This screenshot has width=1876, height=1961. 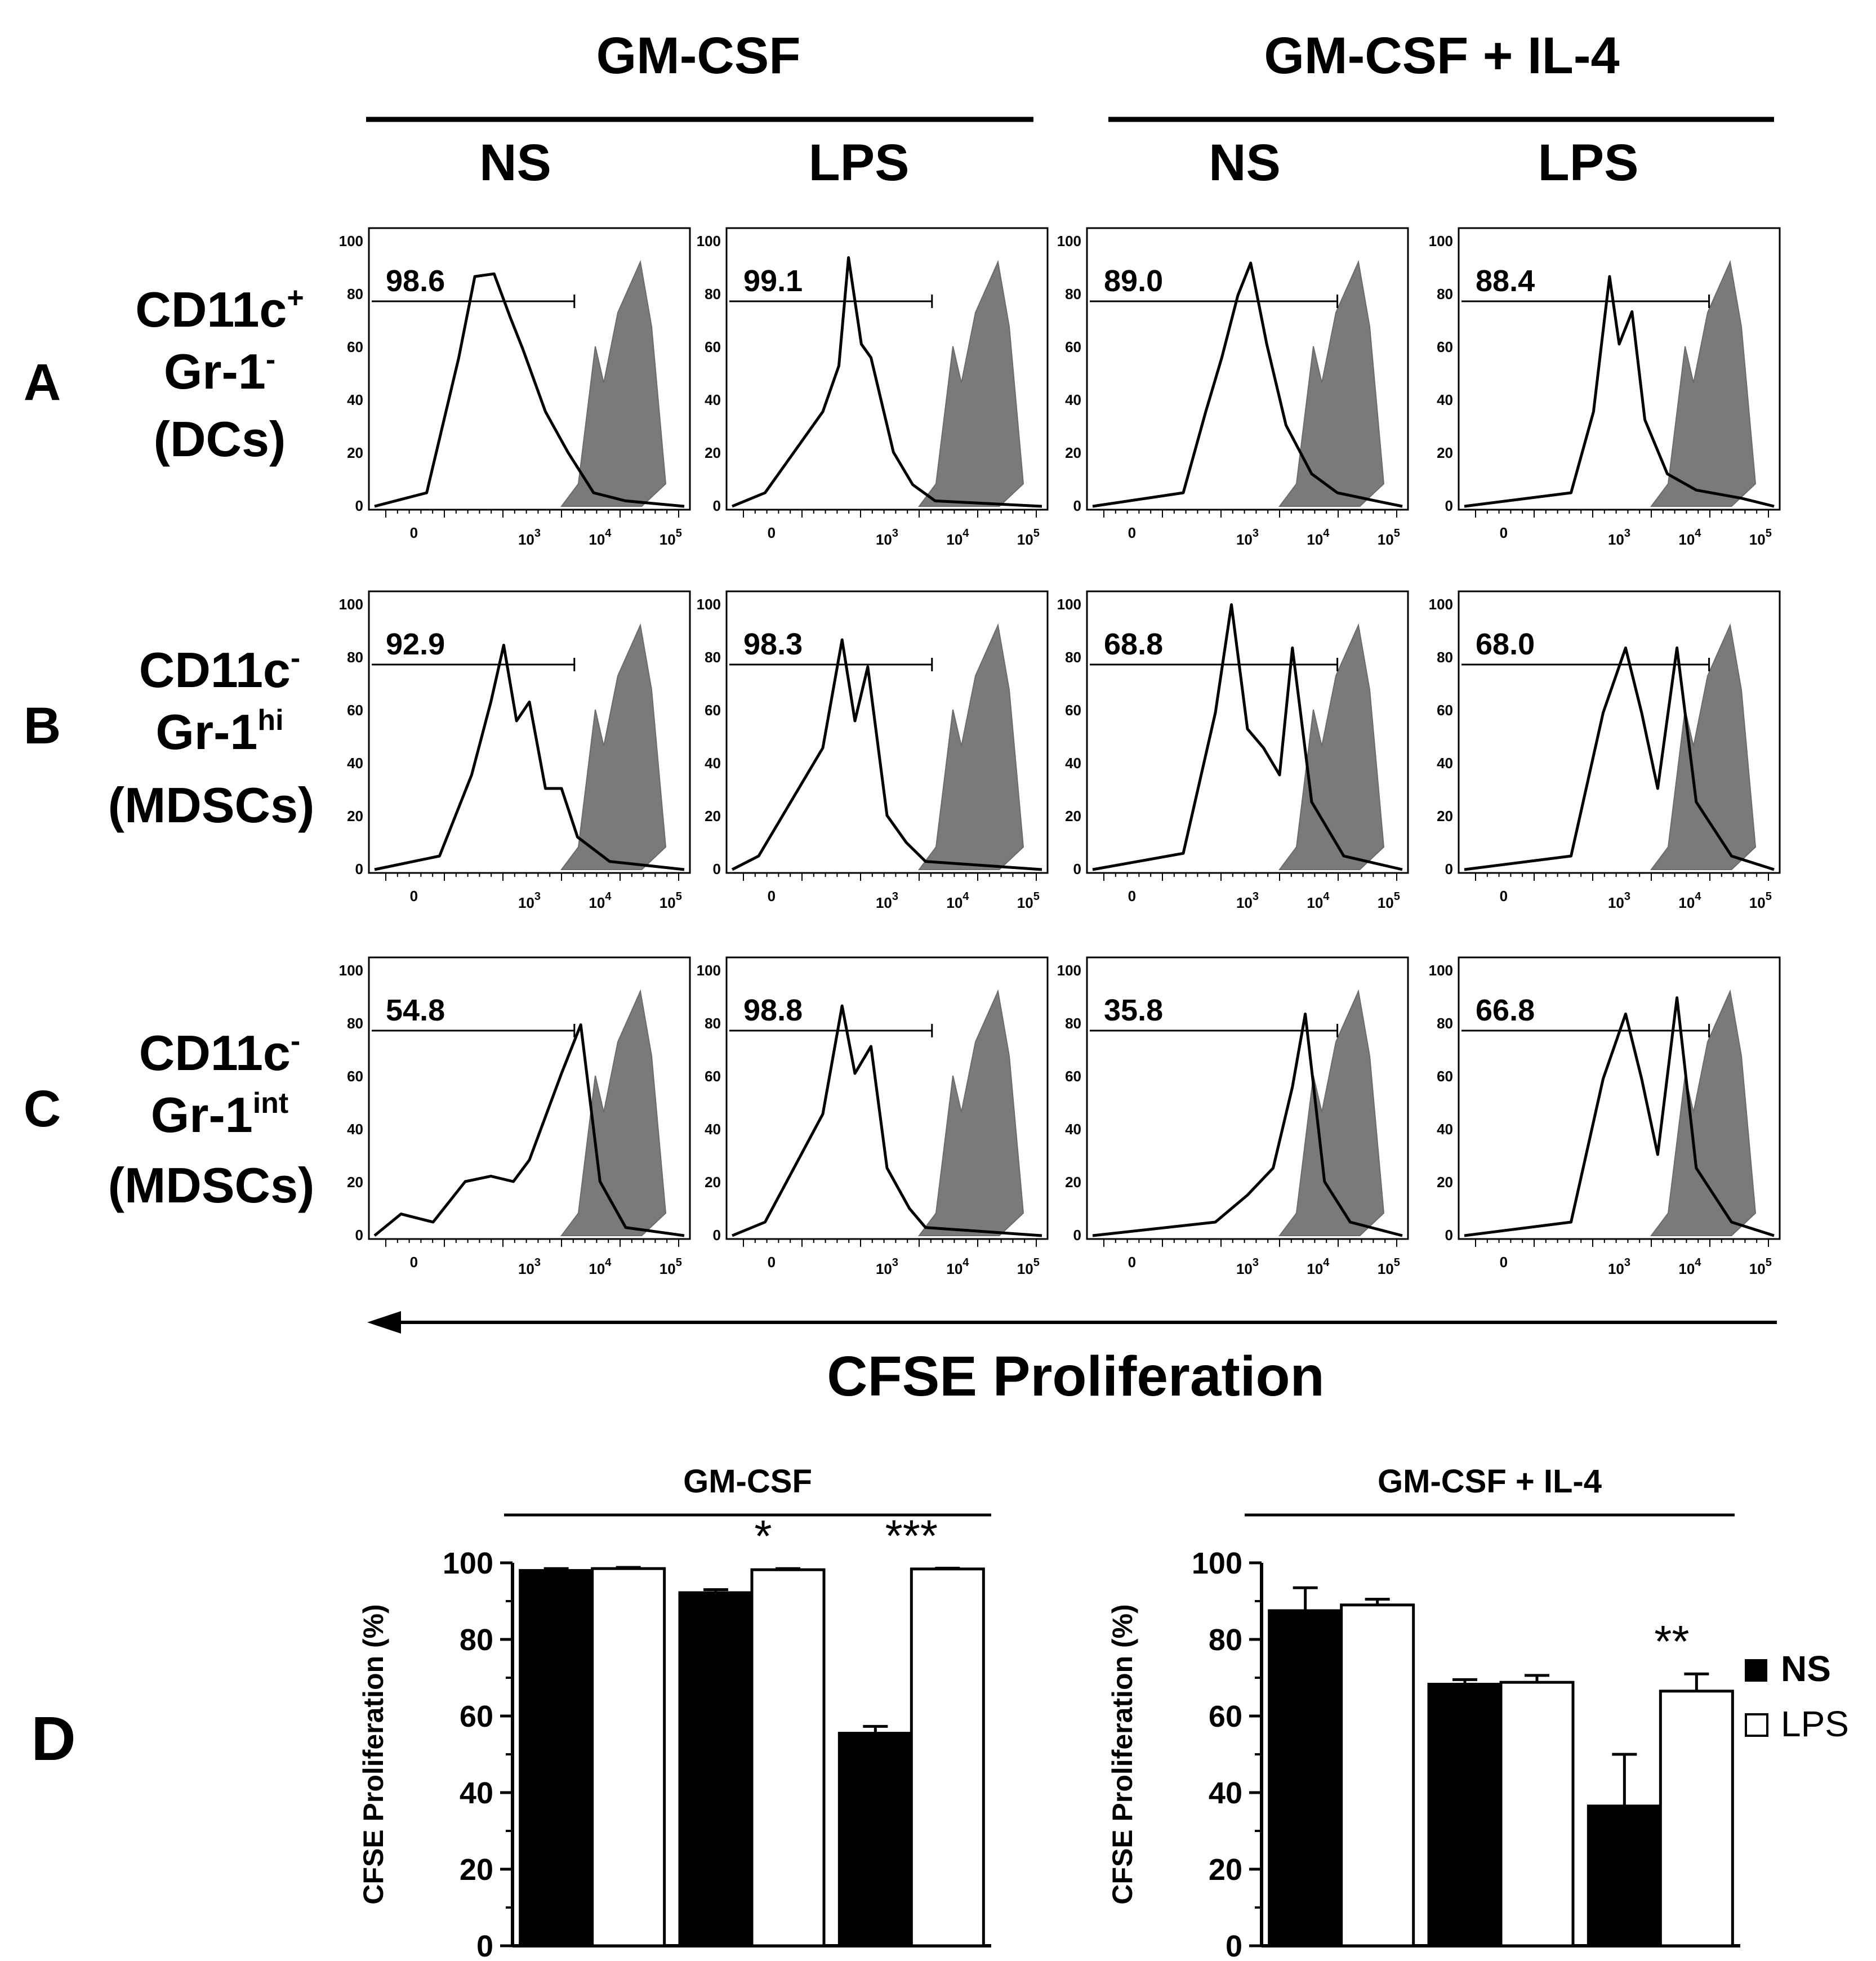 What do you see at coordinates (1756, 1670) in the screenshot?
I see `legend-ns-swatch` at bounding box center [1756, 1670].